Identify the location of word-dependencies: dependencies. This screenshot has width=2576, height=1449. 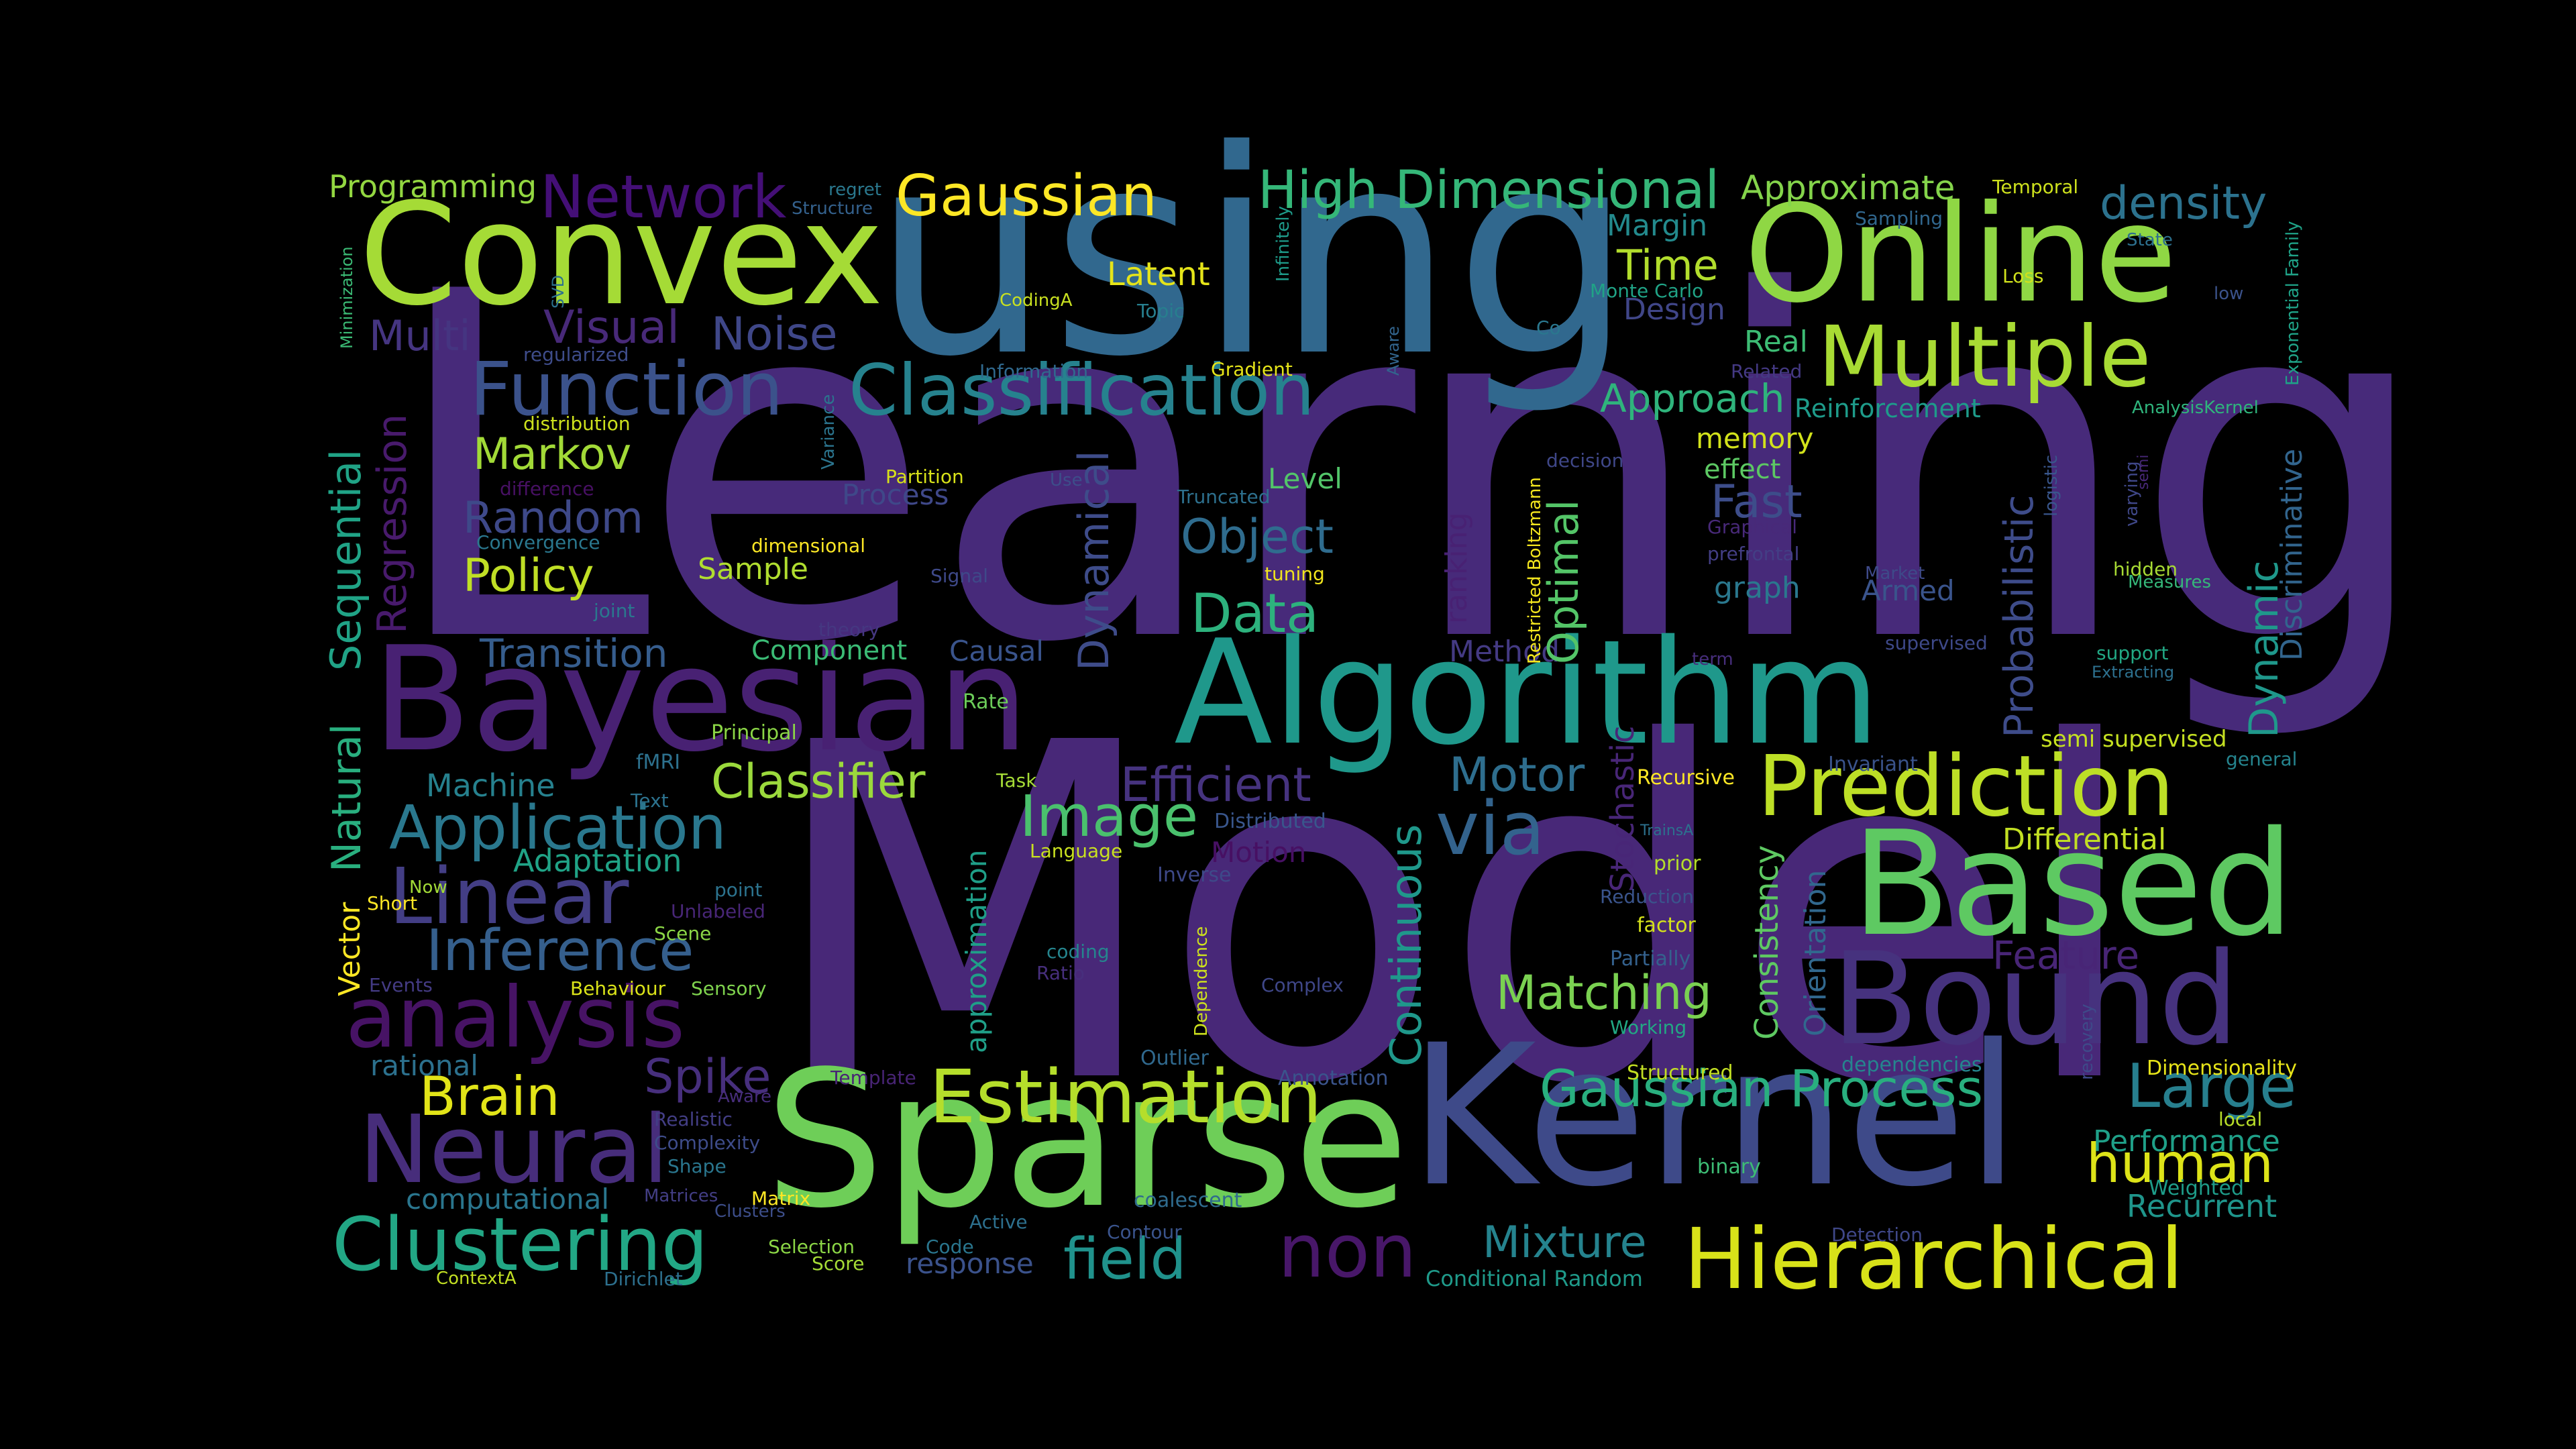
(1911, 1065).